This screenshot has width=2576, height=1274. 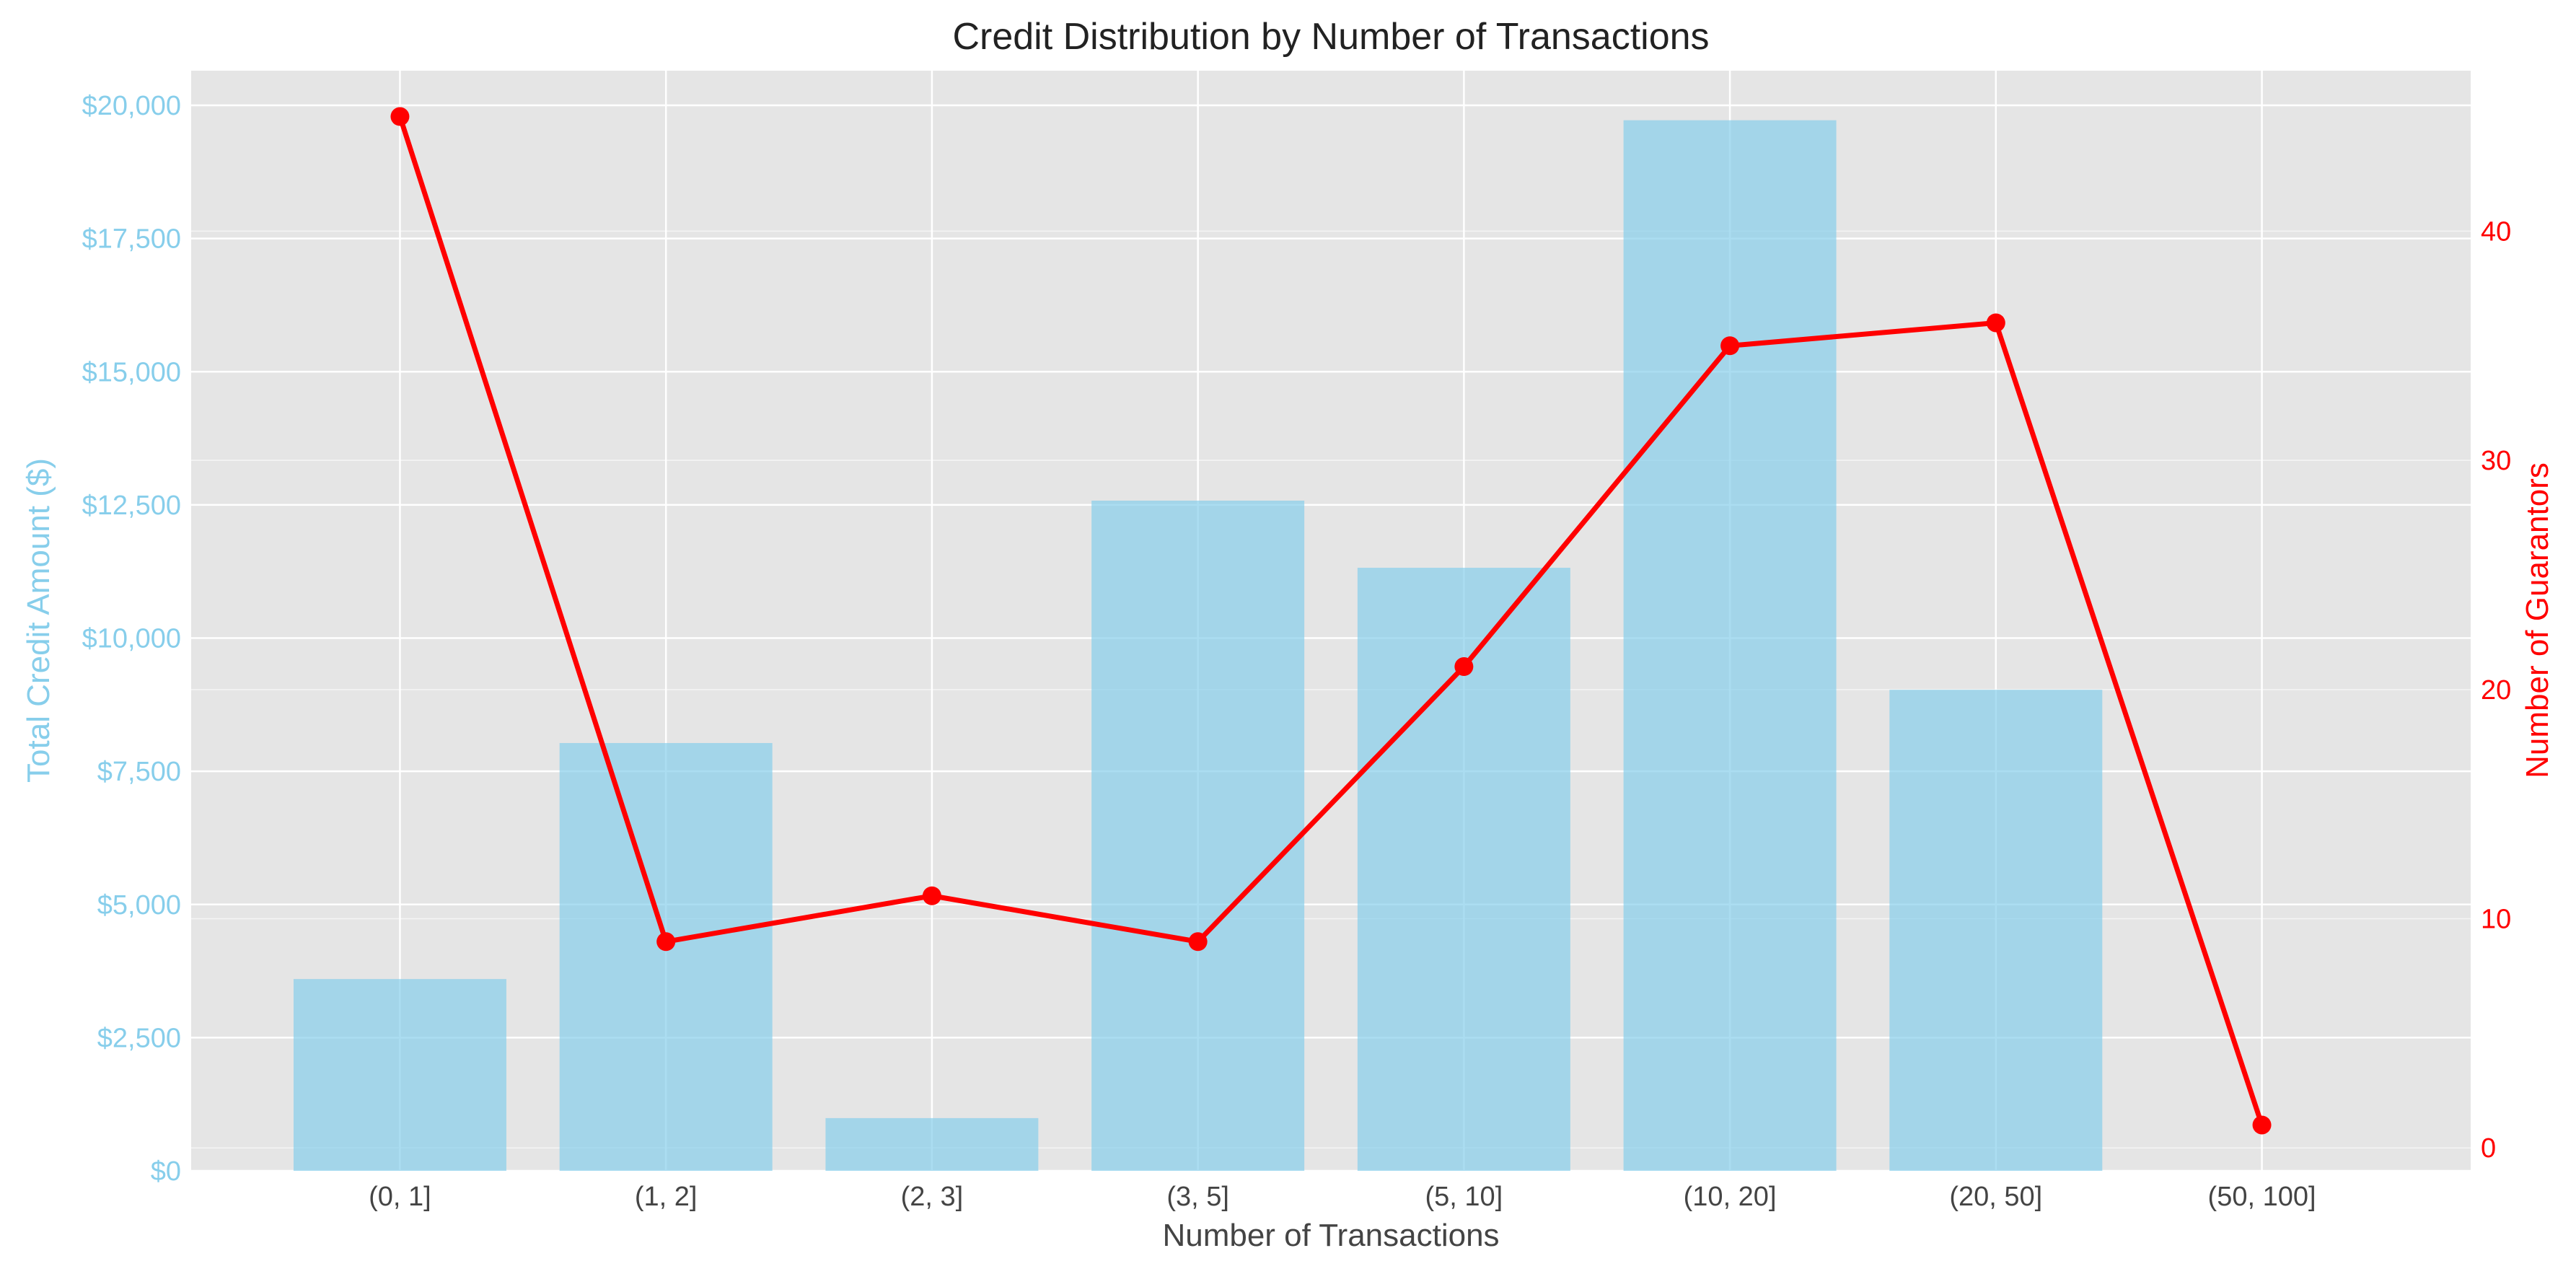 What do you see at coordinates (1995, 1197) in the screenshot?
I see `x-tick-label: (20, 50]` at bounding box center [1995, 1197].